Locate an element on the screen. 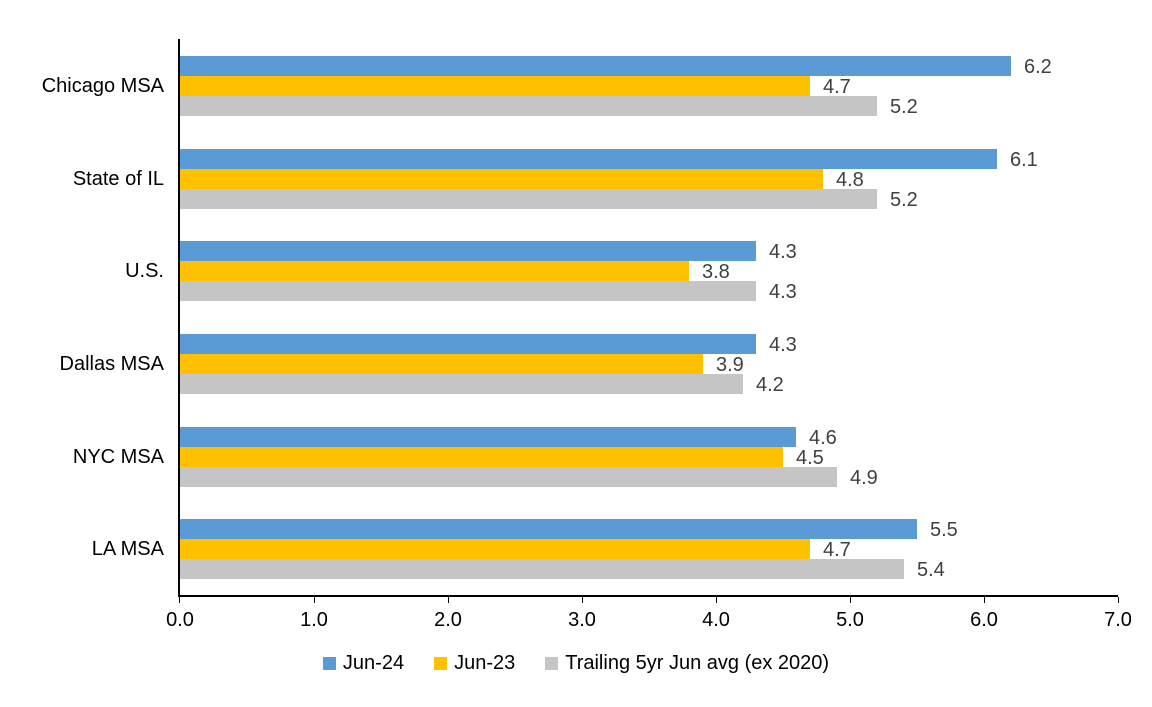 The height and width of the screenshot is (707, 1152). bar-value-label: 4.9 is located at coordinates (864, 477).